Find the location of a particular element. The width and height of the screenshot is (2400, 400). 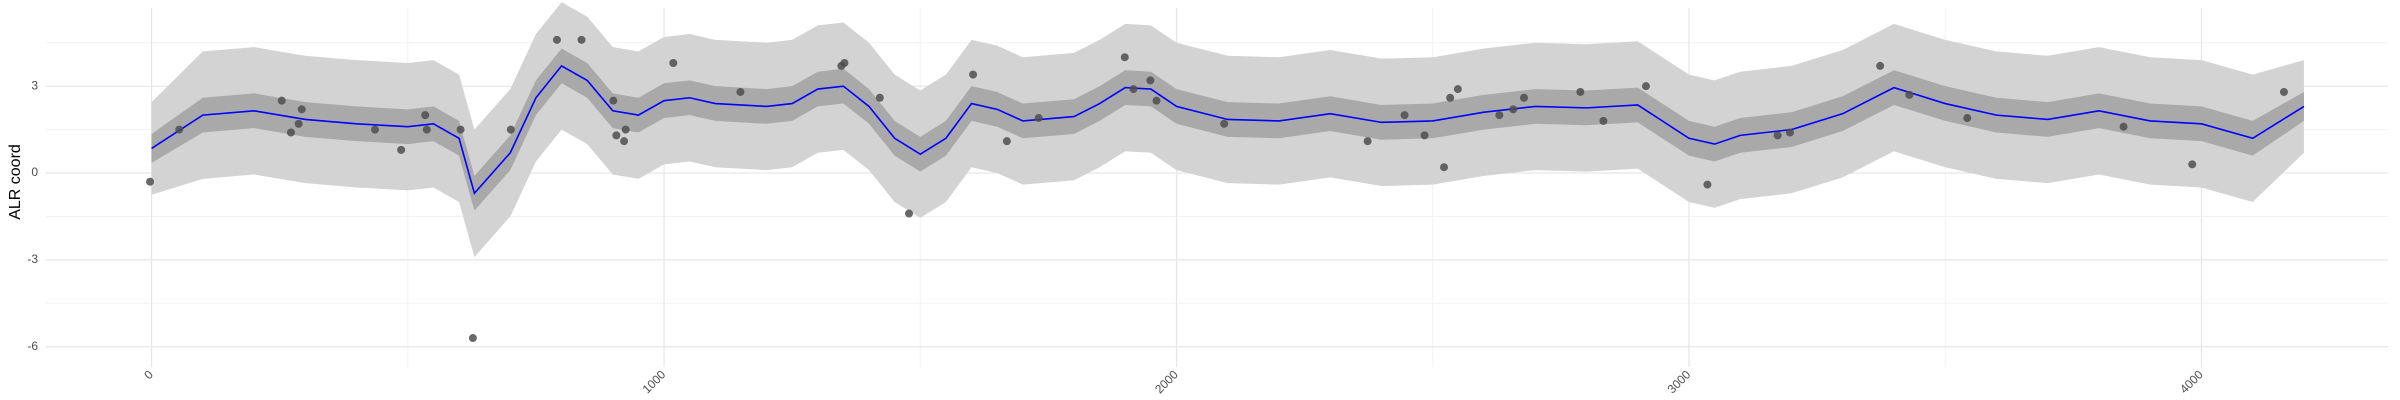

x-tick-label: 2000 is located at coordinates (1166, 381).